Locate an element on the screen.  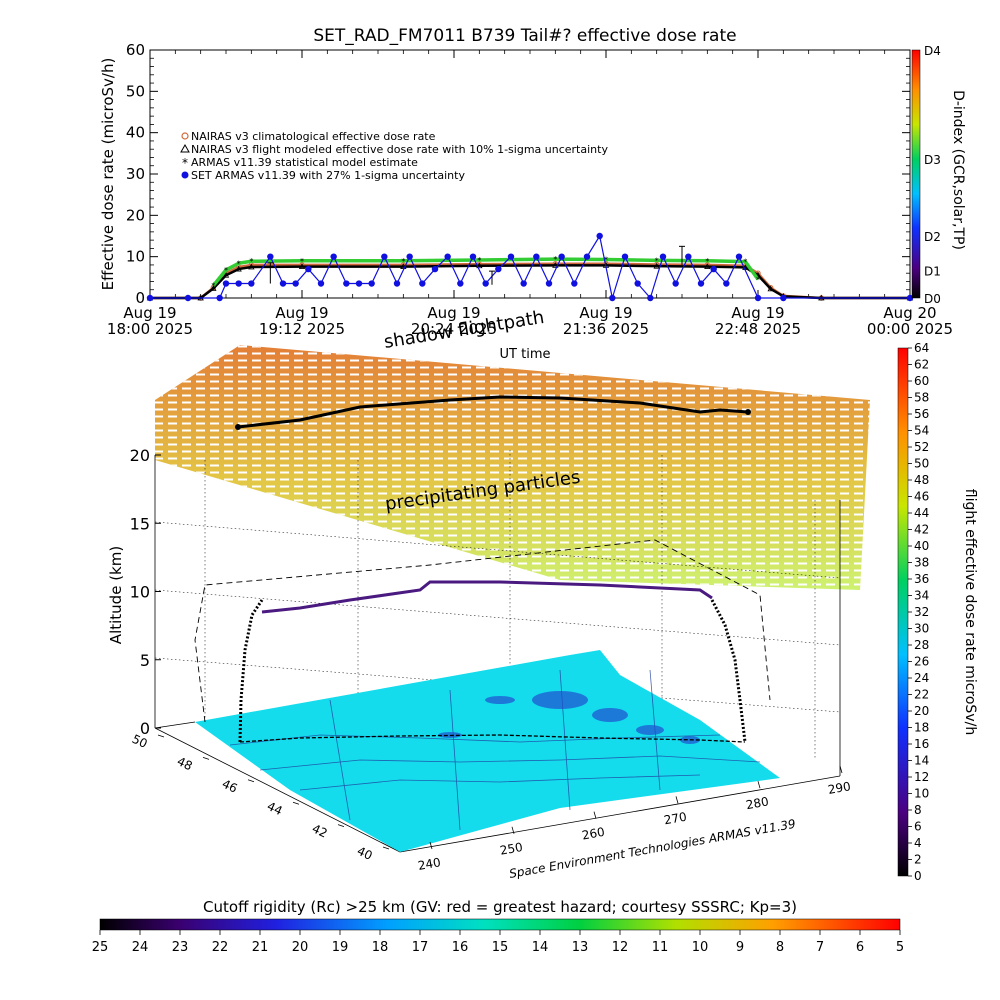
legend-marker is located at coordinates (185, 175).